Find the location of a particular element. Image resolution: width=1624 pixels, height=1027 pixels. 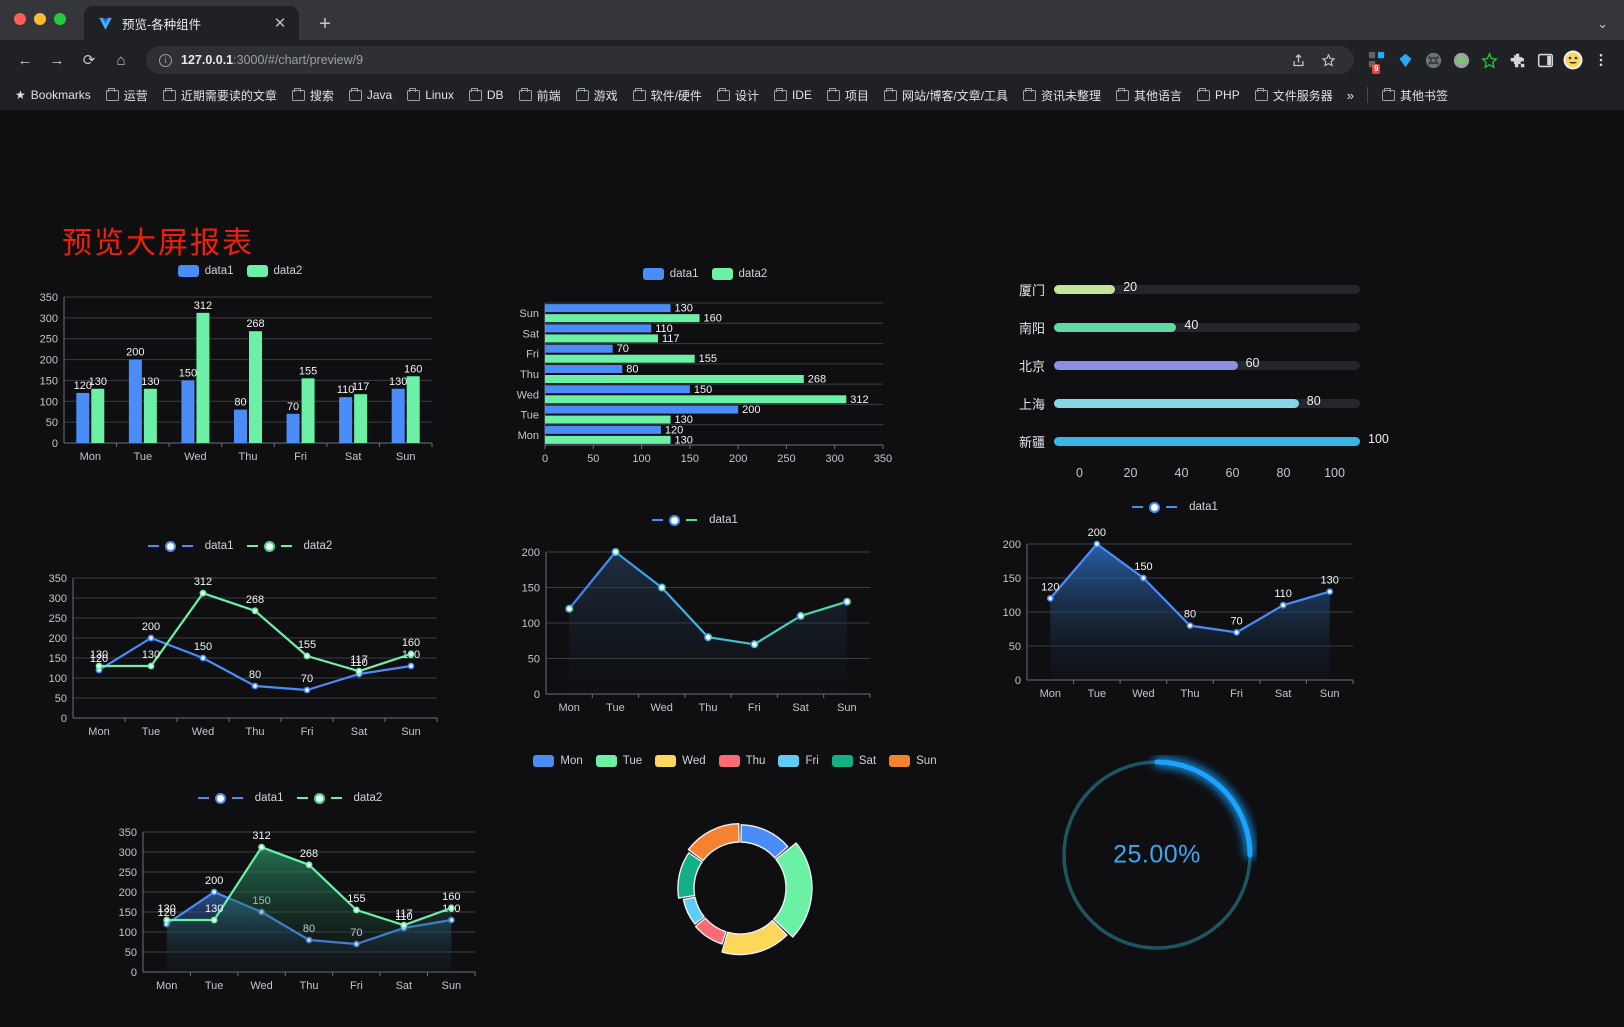

progress-row: 新疆 100 is located at coordinates (1194, 441).